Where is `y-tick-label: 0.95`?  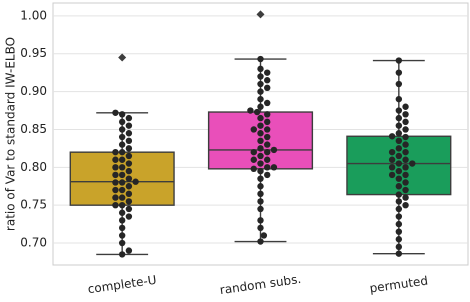
y-tick-label: 0.95 is located at coordinates (33, 53).